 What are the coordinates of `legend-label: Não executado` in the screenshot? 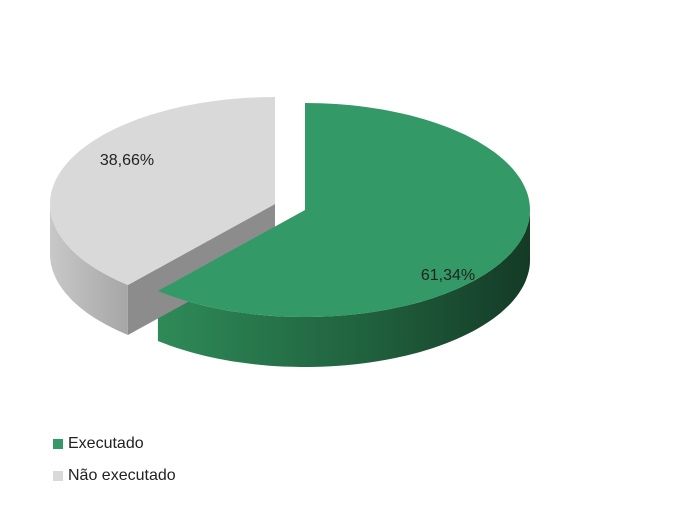 It's located at (122, 475).